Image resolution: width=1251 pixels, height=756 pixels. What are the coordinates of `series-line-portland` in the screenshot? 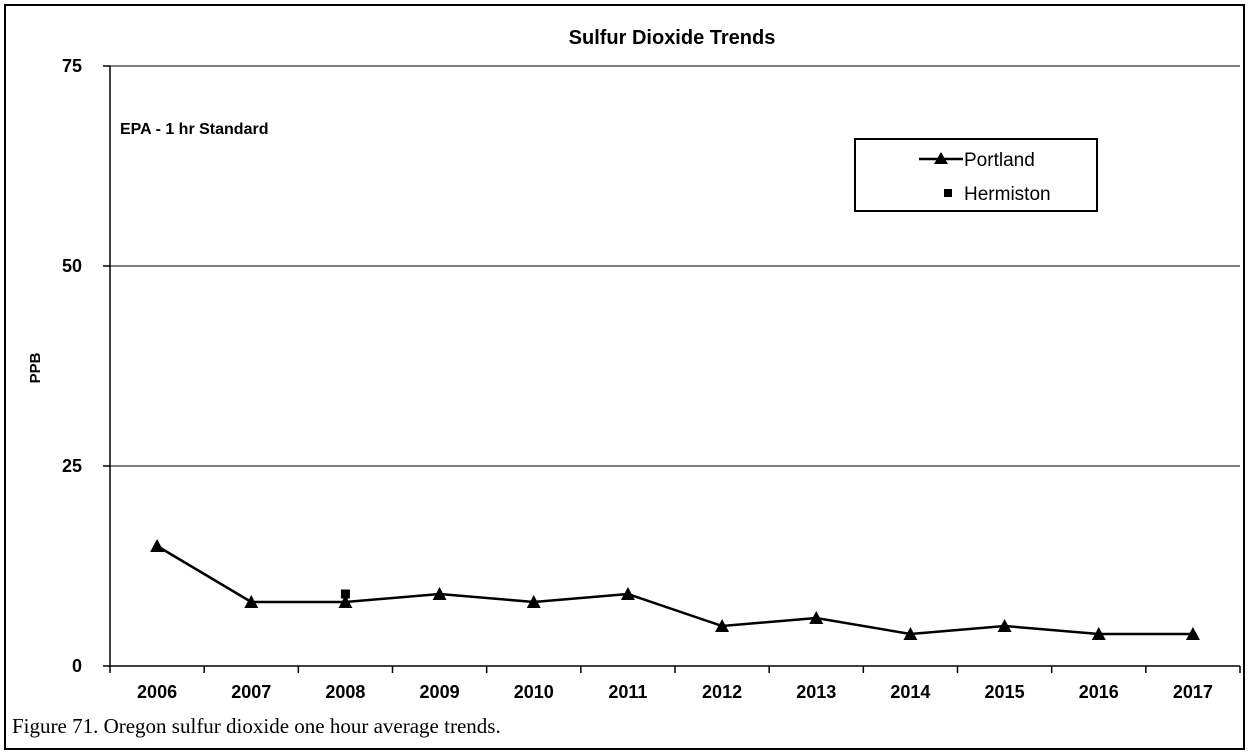 It's located at (674, 590).